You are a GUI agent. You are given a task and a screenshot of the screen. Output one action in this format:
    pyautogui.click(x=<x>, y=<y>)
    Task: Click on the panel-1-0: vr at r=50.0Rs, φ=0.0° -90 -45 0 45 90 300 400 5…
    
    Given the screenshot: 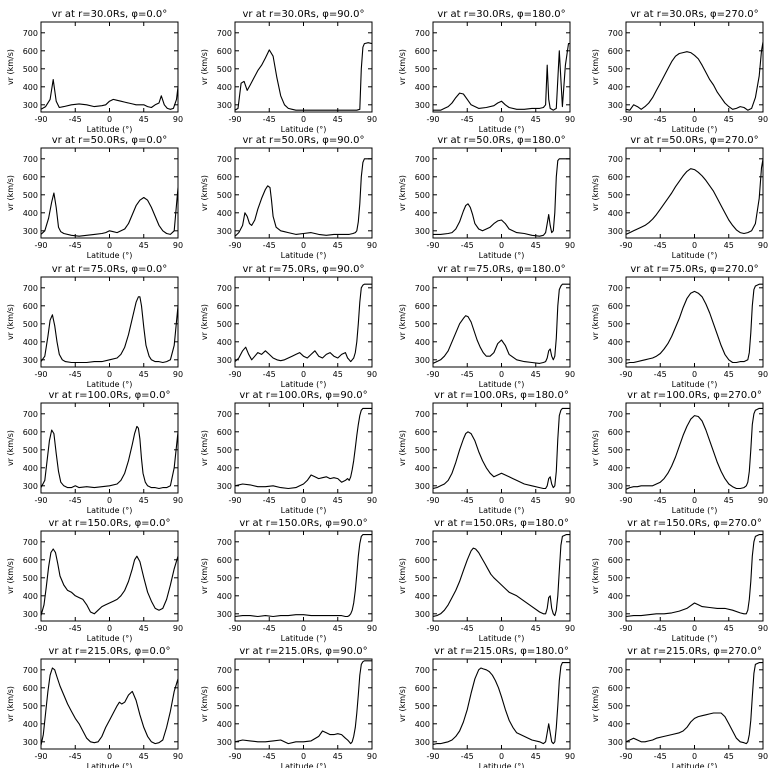 What is the action you would take?
    pyautogui.click(x=94, y=197)
    